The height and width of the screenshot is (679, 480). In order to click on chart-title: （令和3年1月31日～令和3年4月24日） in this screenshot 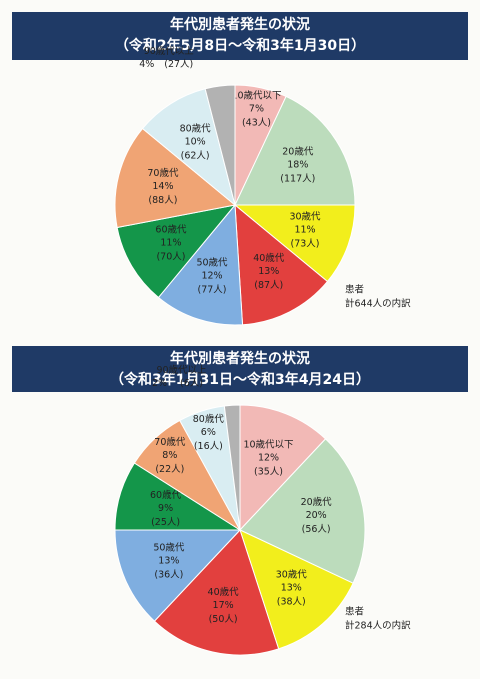, I will do `click(240, 379)`.